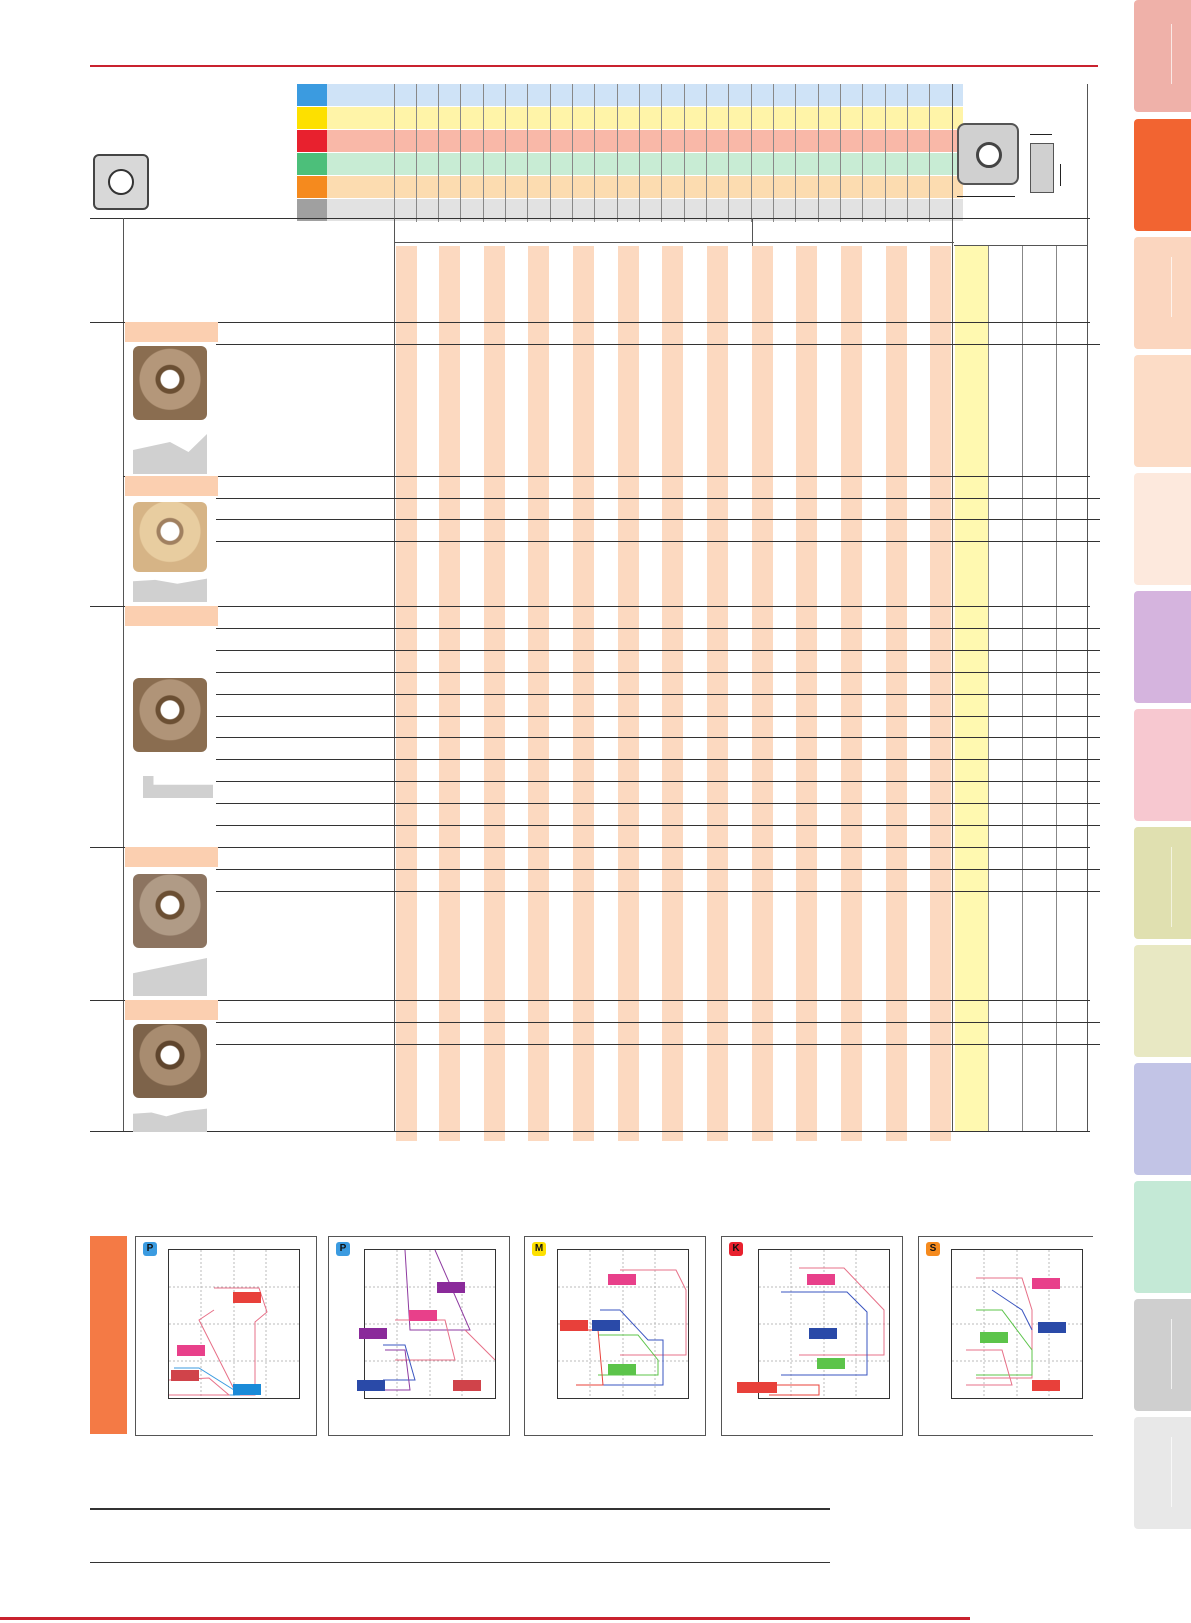  What do you see at coordinates (312, 164) in the screenshot?
I see `band-n-square` at bounding box center [312, 164].